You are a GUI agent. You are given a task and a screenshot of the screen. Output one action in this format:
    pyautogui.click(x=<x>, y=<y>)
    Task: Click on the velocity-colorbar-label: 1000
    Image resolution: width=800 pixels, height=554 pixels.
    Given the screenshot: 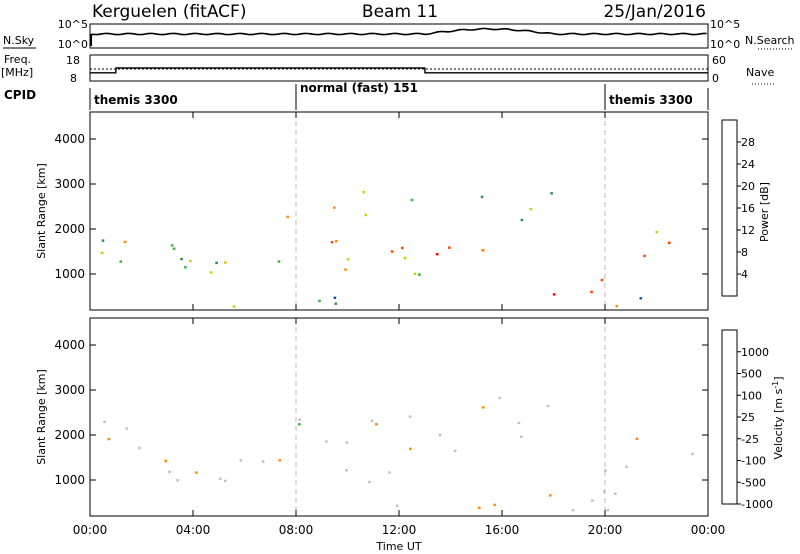 What is the action you would take?
    pyautogui.click(x=755, y=352)
    